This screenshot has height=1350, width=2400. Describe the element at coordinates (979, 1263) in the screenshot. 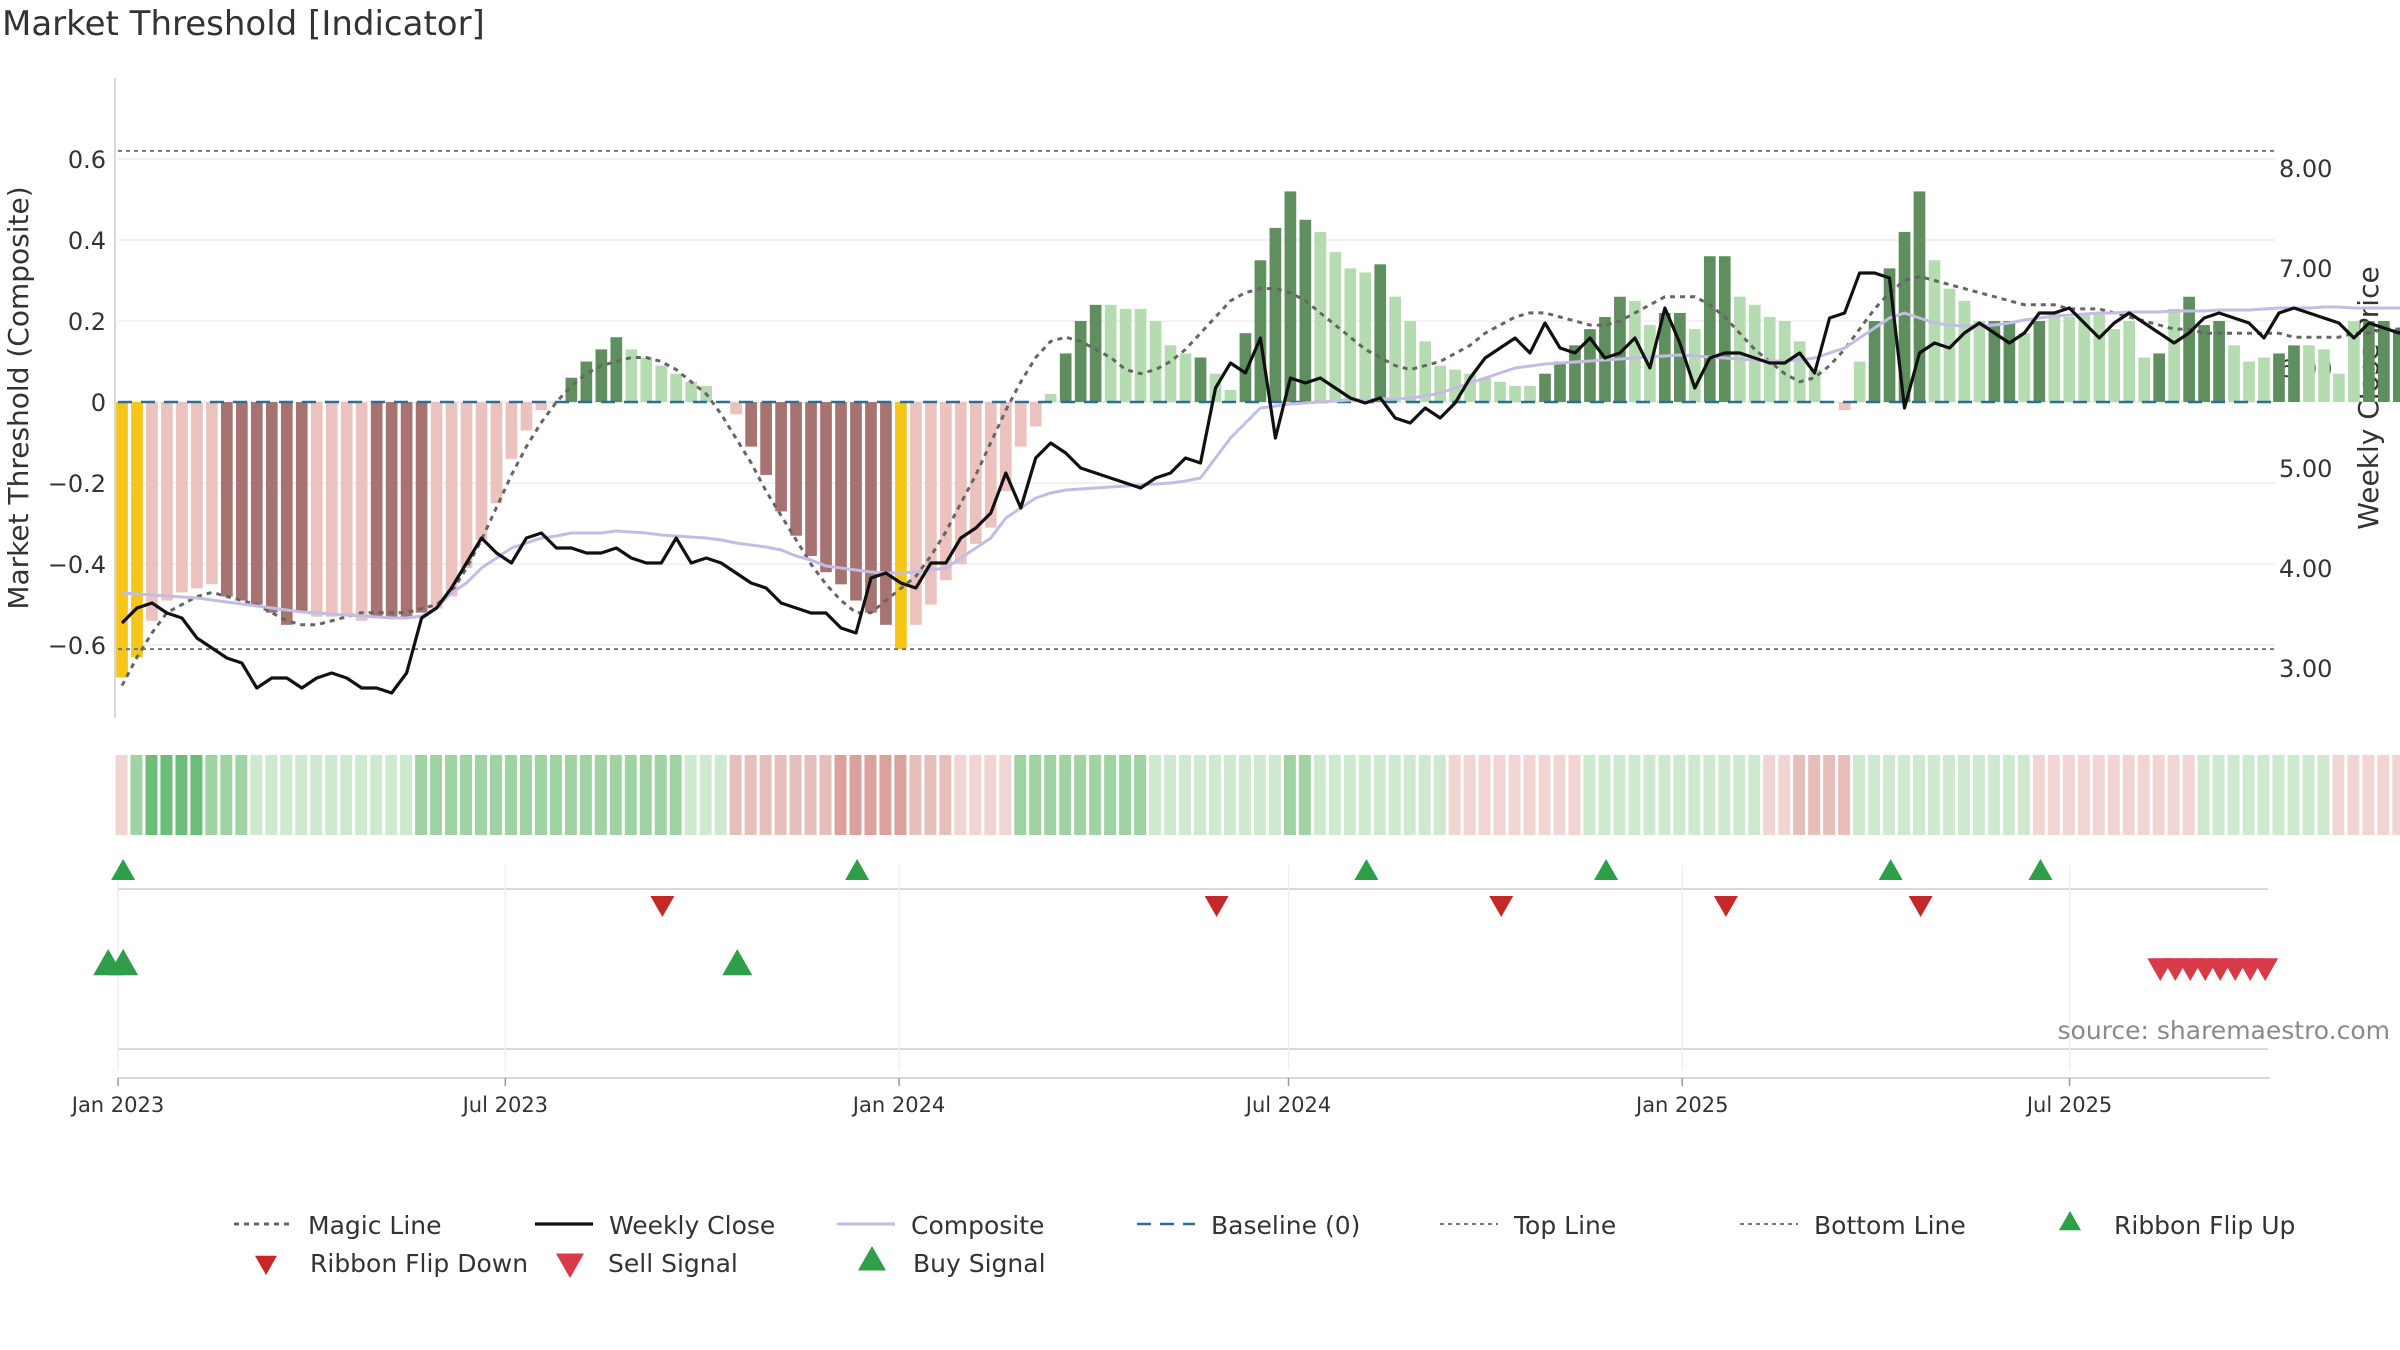

I see `legend-label: Buy Signal` at that location.